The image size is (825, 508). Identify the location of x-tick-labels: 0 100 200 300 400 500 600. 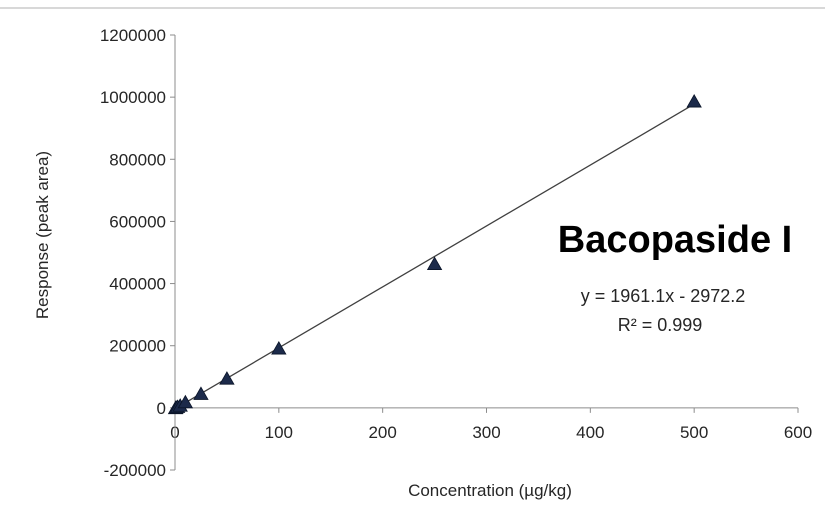
(491, 424).